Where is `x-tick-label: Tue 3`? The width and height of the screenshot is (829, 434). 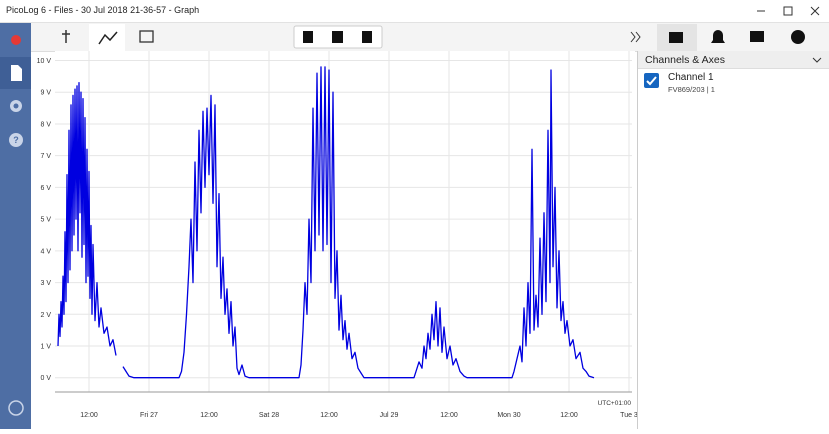
x-tick-label: Tue 3 is located at coordinates (628, 415).